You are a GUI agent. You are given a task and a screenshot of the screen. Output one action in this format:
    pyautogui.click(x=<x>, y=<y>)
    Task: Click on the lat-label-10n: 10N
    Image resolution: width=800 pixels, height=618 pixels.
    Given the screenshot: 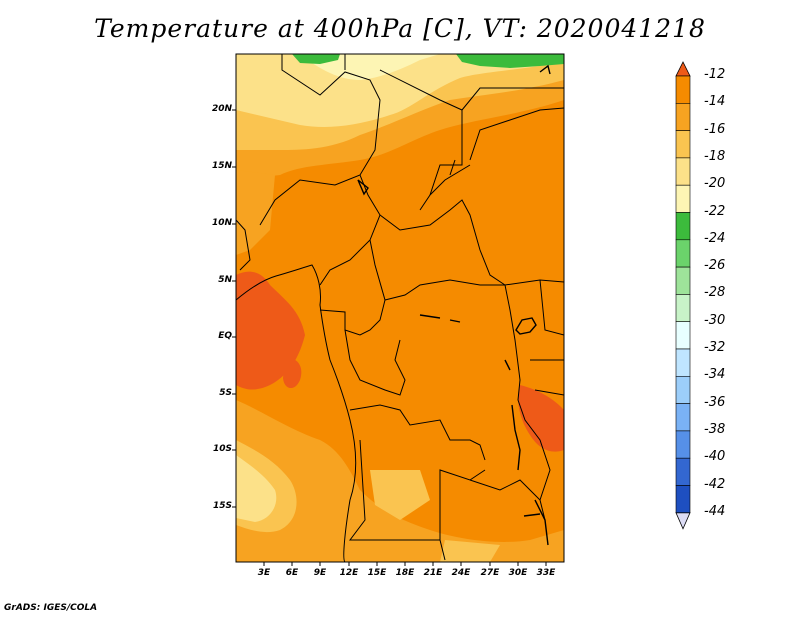 What is the action you would take?
    pyautogui.click(x=221, y=223)
    